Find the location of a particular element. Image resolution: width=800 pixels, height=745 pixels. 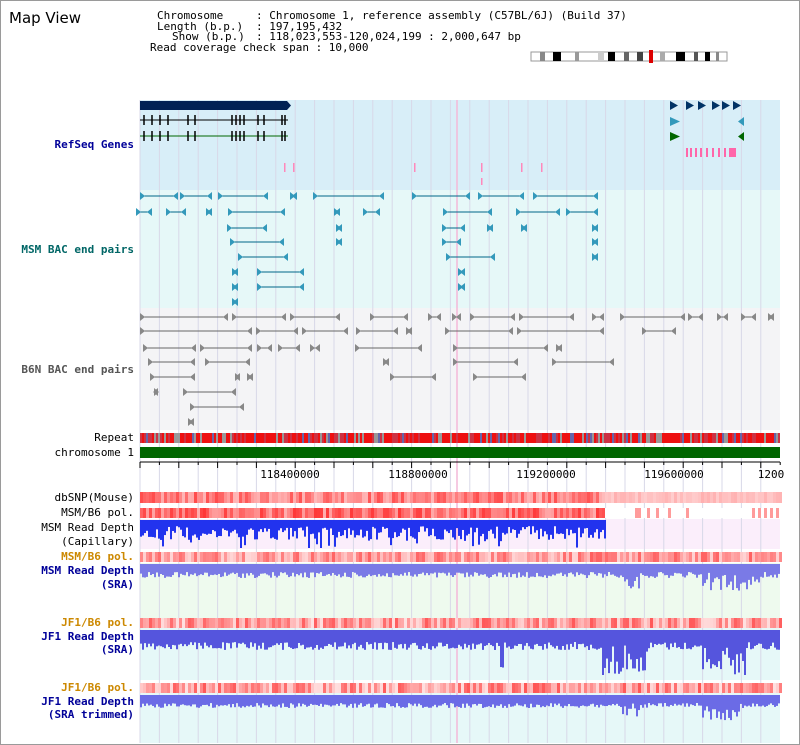

msm-bac-track is located at coordinates (367, 249).